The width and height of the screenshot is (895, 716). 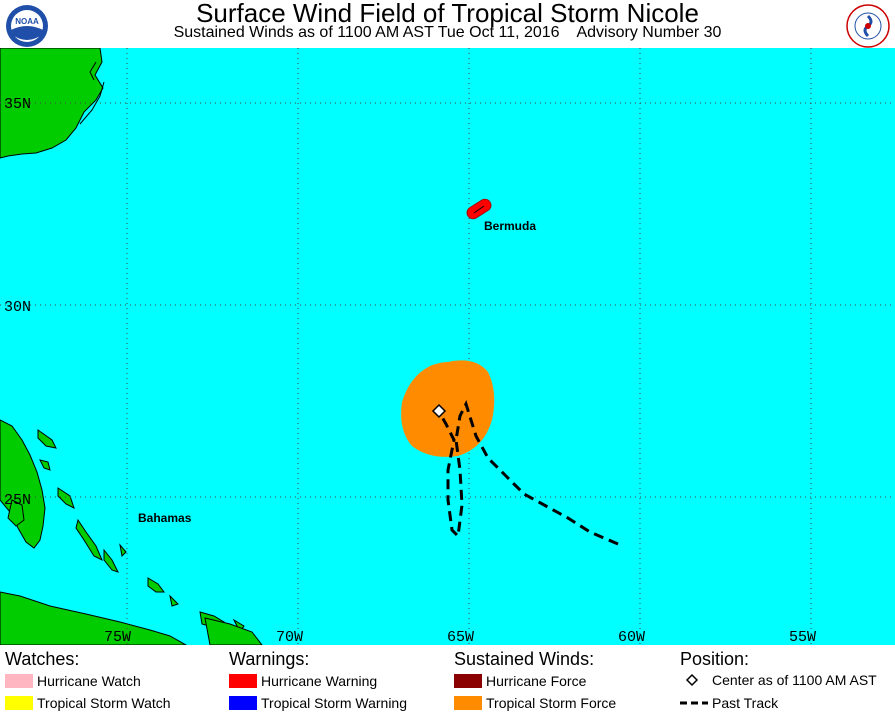 What do you see at coordinates (93, 71) in the screenshot?
I see `chesapeake-bay` at bounding box center [93, 71].